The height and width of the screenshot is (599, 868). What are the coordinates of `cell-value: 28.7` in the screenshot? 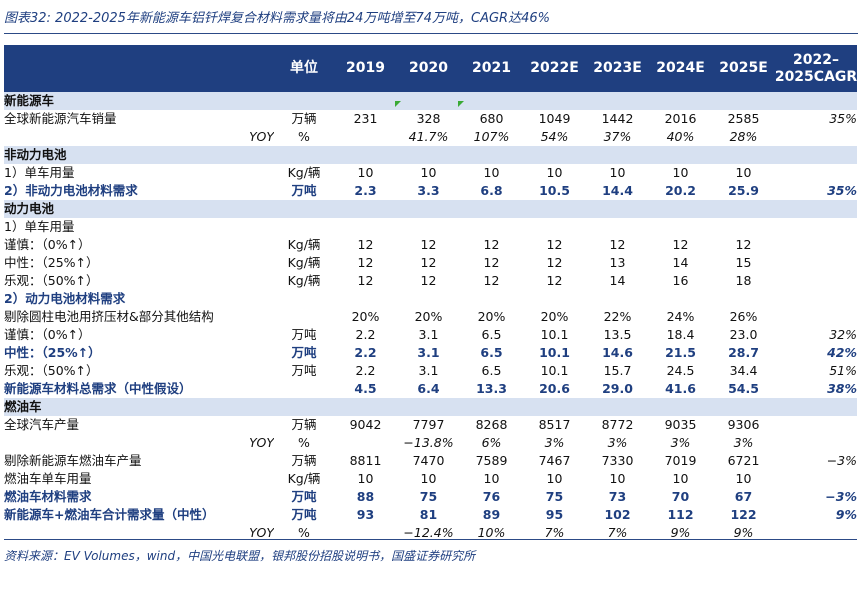 It's located at (743, 352).